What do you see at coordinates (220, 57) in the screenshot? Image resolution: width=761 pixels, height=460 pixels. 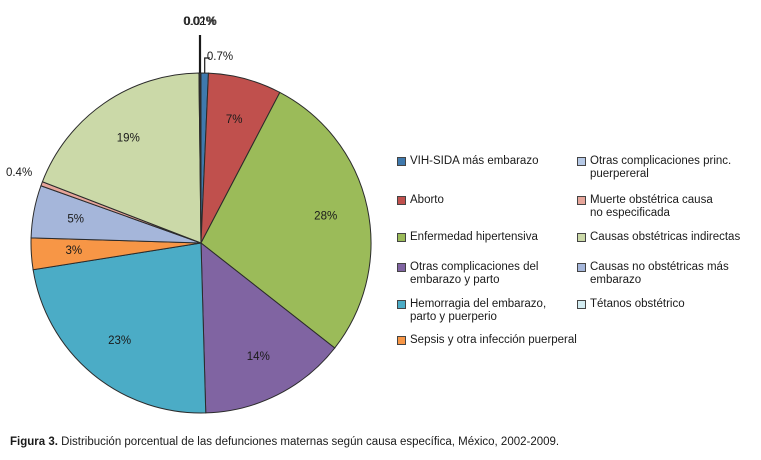 I see `data-label-vih-sida-mas-embarazo: 0.7%` at bounding box center [220, 57].